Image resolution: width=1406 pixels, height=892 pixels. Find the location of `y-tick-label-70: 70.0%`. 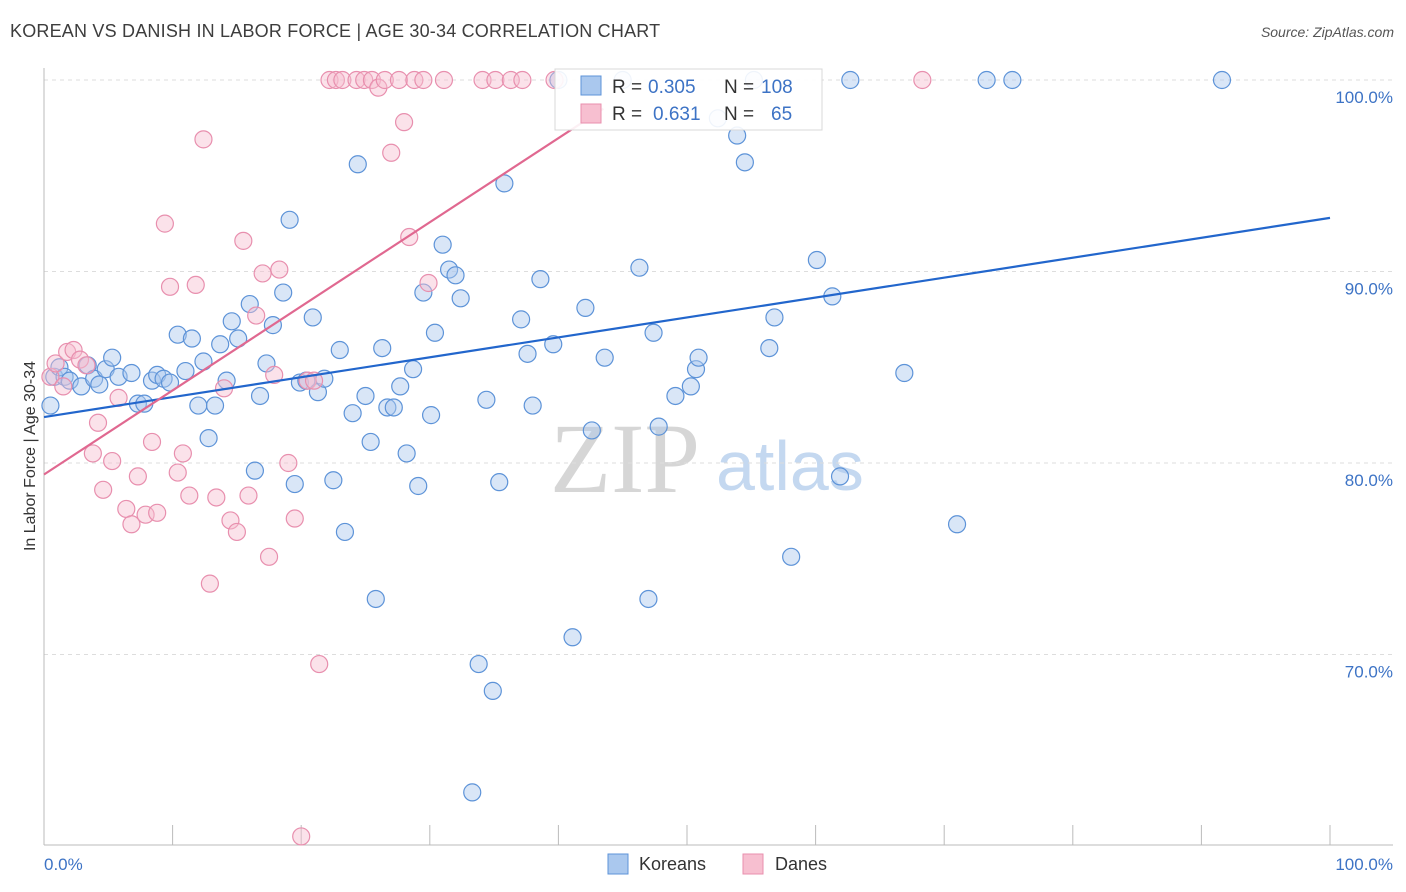

y-tick-label-70: 70.0% is located at coordinates (1369, 672).